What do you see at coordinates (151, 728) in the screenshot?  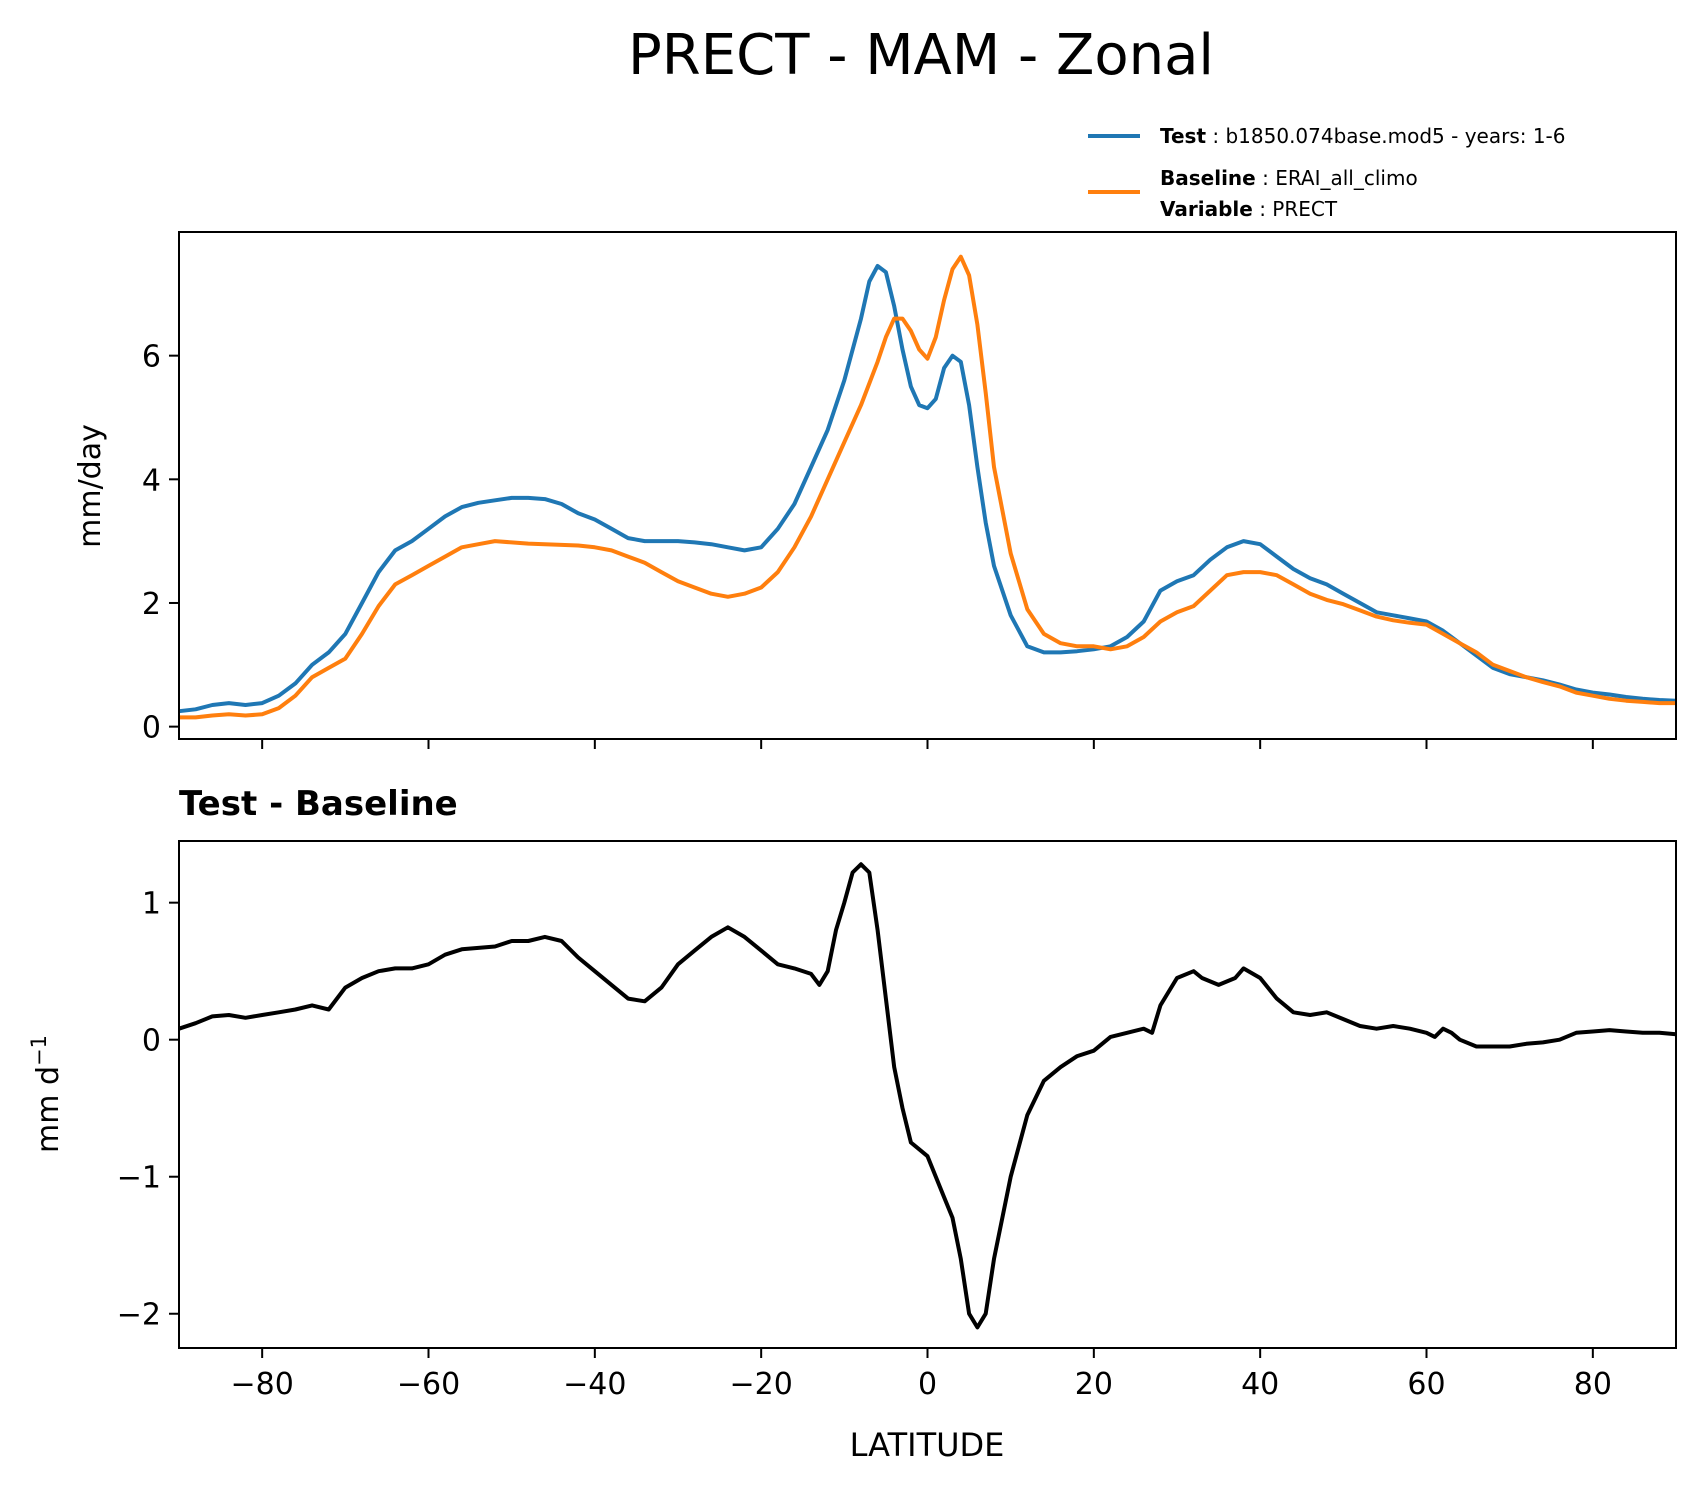 I see `top-ytick-label: 0` at bounding box center [151, 728].